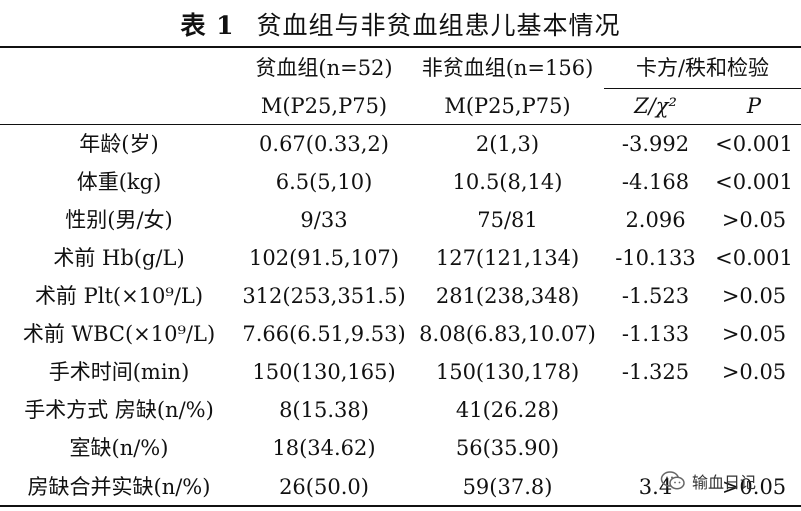  What do you see at coordinates (507, 334) in the screenshot?
I see `row-g2: 8.08(6.83,10.07)` at bounding box center [507, 334].